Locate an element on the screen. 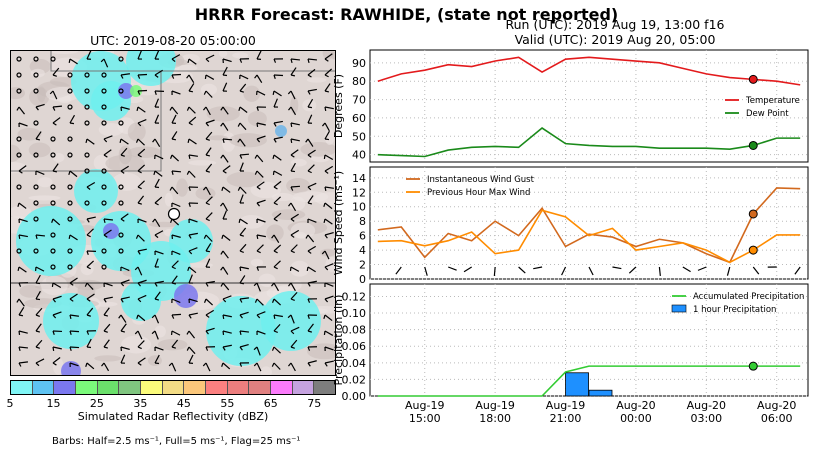 This screenshot has height=460, width=813. legend-label: 1 hour Precipitation is located at coordinates (734, 310).